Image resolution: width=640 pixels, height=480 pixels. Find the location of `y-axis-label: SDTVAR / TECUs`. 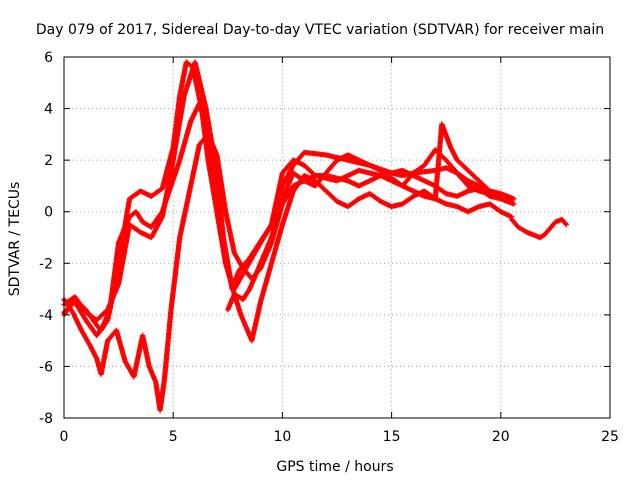

y-axis-label: SDTVAR / TECUs is located at coordinates (15, 239).